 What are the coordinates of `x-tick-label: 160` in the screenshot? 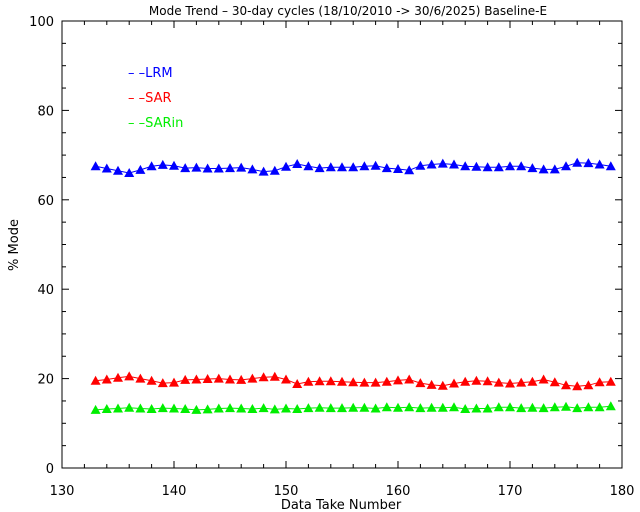 It's located at (398, 491).